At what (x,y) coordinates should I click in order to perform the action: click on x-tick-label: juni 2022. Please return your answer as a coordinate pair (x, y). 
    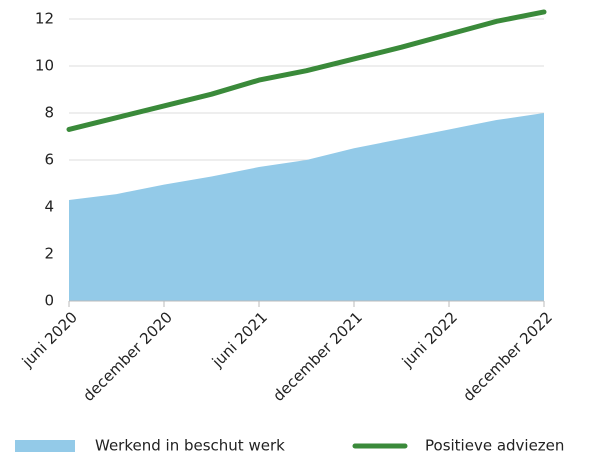
    Looking at the image, I should click on (429, 339).